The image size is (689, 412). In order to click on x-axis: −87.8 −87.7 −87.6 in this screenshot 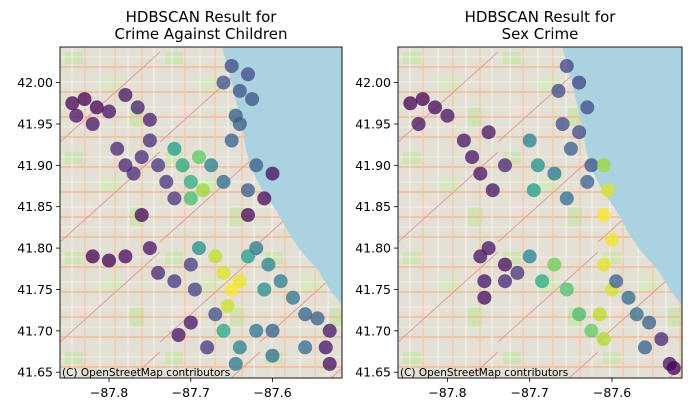, I will do `click(529, 389)`.